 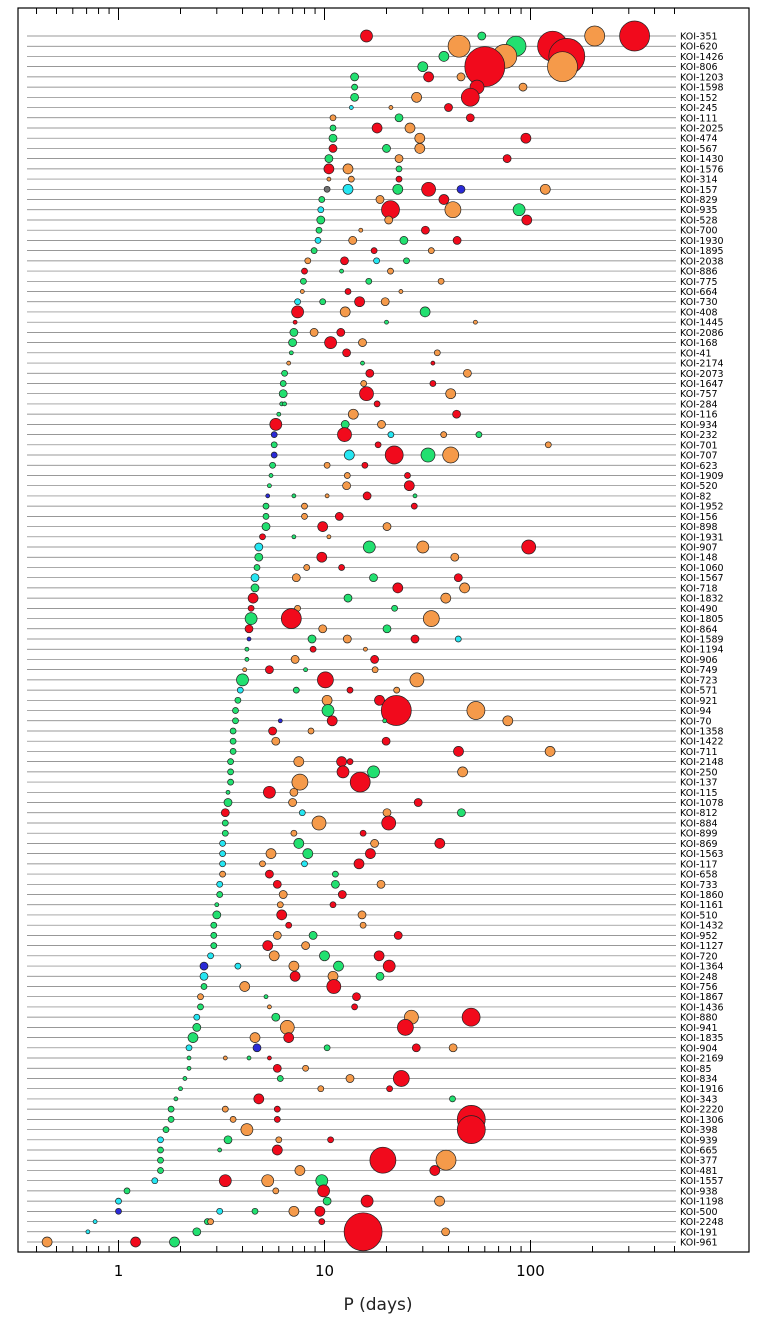 What do you see at coordinates (702, 650) in the screenshot?
I see `system-label: KOI-1194` at bounding box center [702, 650].